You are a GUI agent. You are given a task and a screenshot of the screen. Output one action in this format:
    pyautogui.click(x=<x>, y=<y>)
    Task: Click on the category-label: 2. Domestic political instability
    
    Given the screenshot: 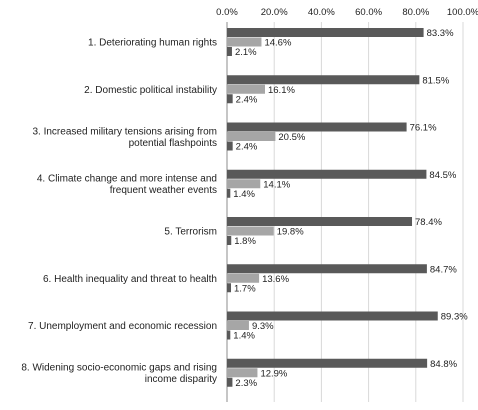 What is the action you would take?
    pyautogui.click(x=150, y=90)
    